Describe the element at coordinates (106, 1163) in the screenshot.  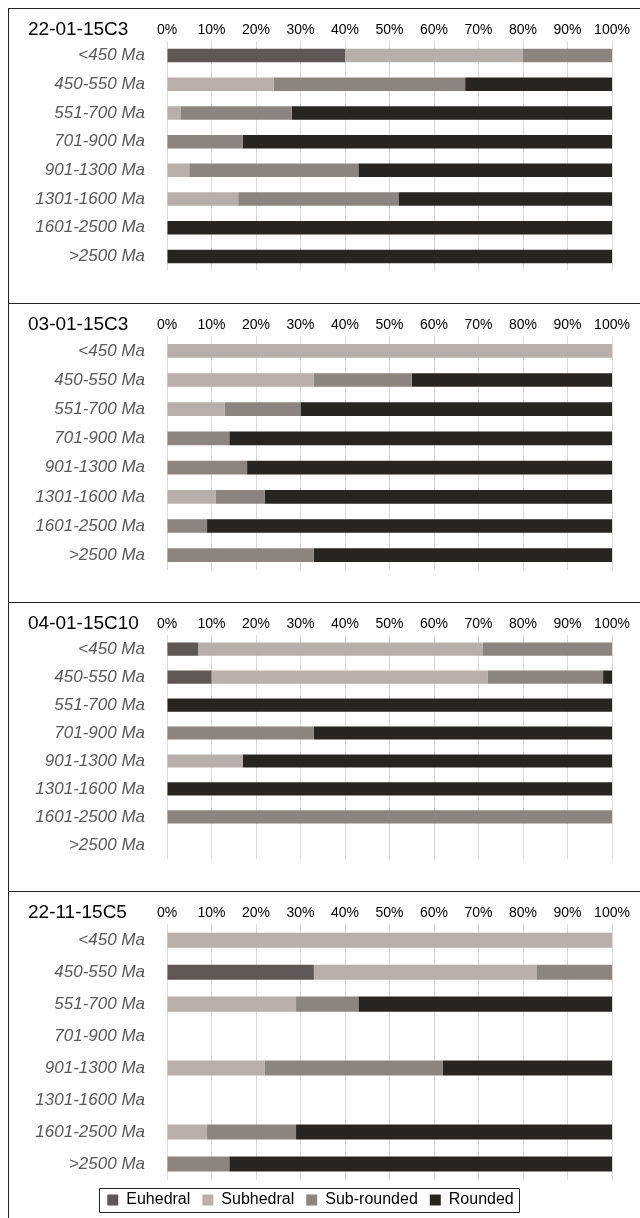
I see `y-tick-label: >2500 Ma` at that location.